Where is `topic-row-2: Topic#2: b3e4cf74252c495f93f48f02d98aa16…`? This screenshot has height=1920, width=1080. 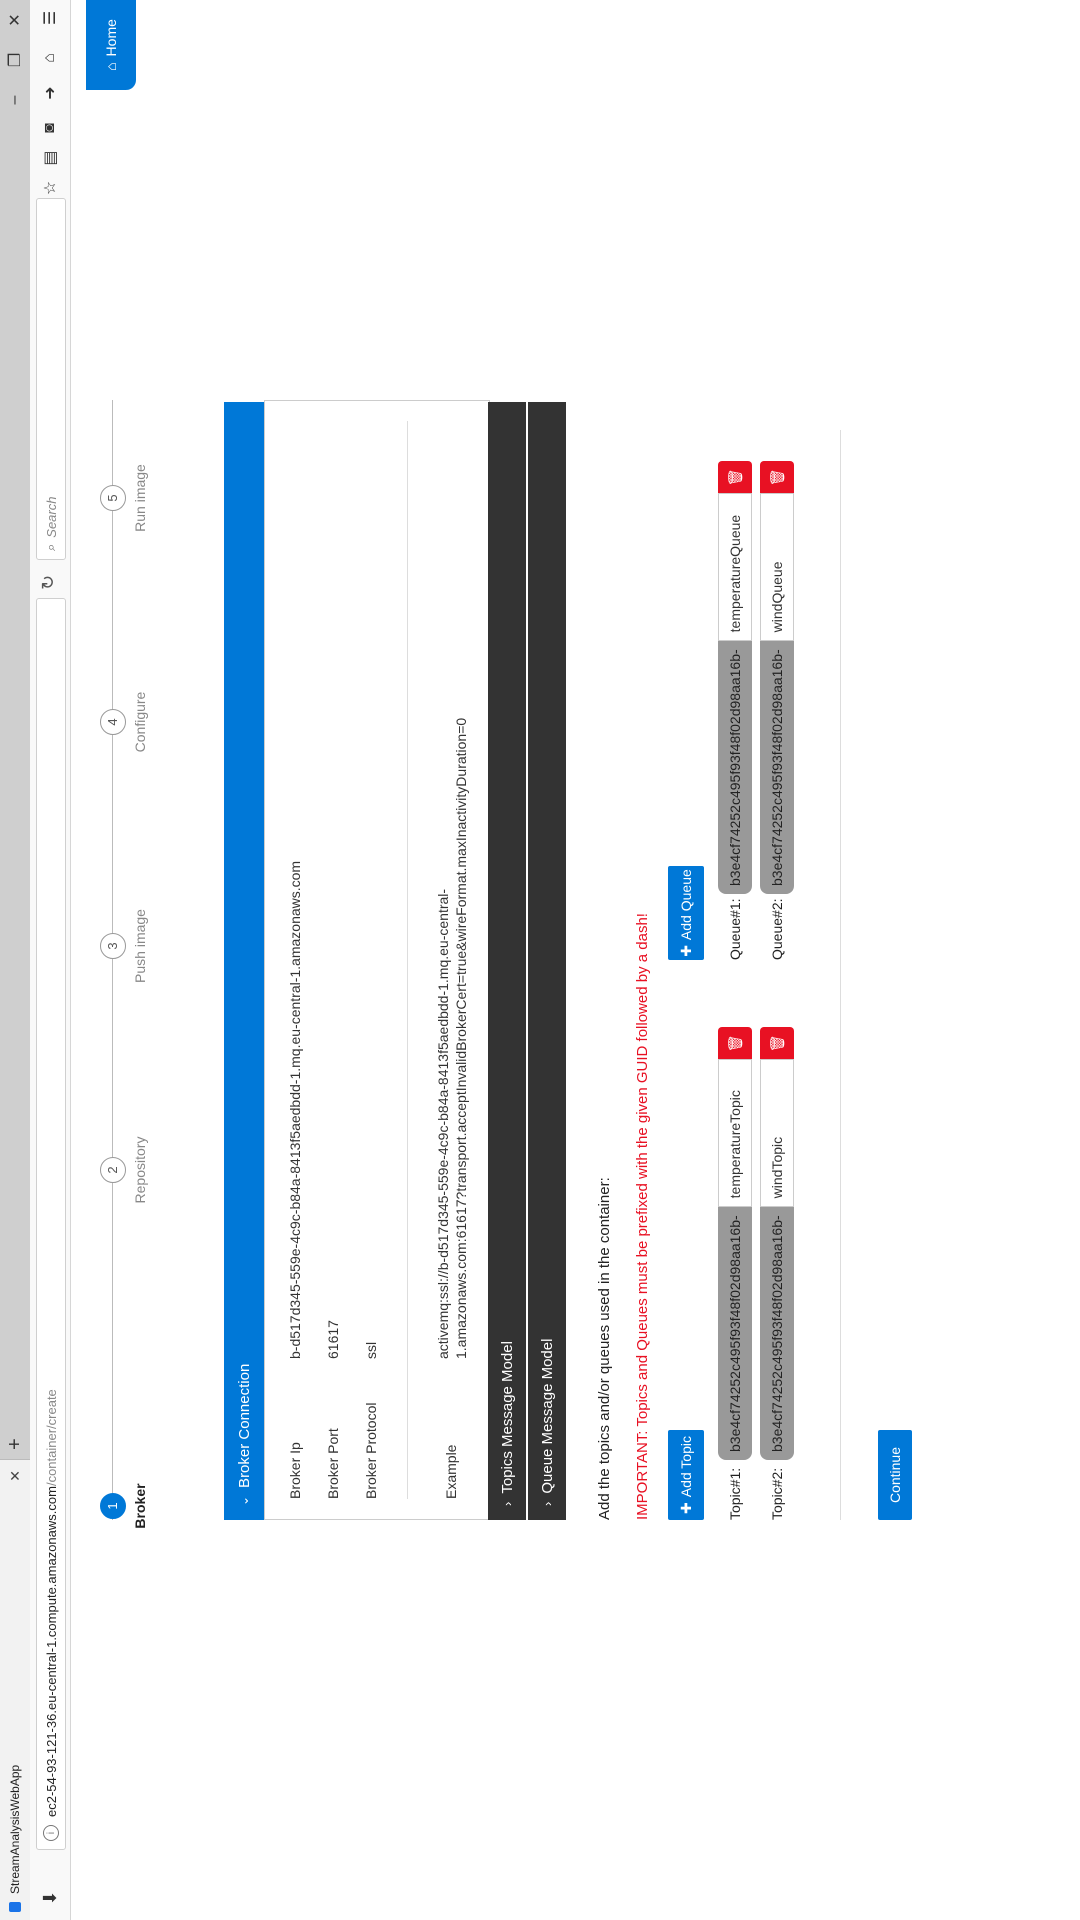
topic-row-2: Topic#2: b3e4cf74252c495f93f48f02d98aa16… is located at coordinates (777, 1273).